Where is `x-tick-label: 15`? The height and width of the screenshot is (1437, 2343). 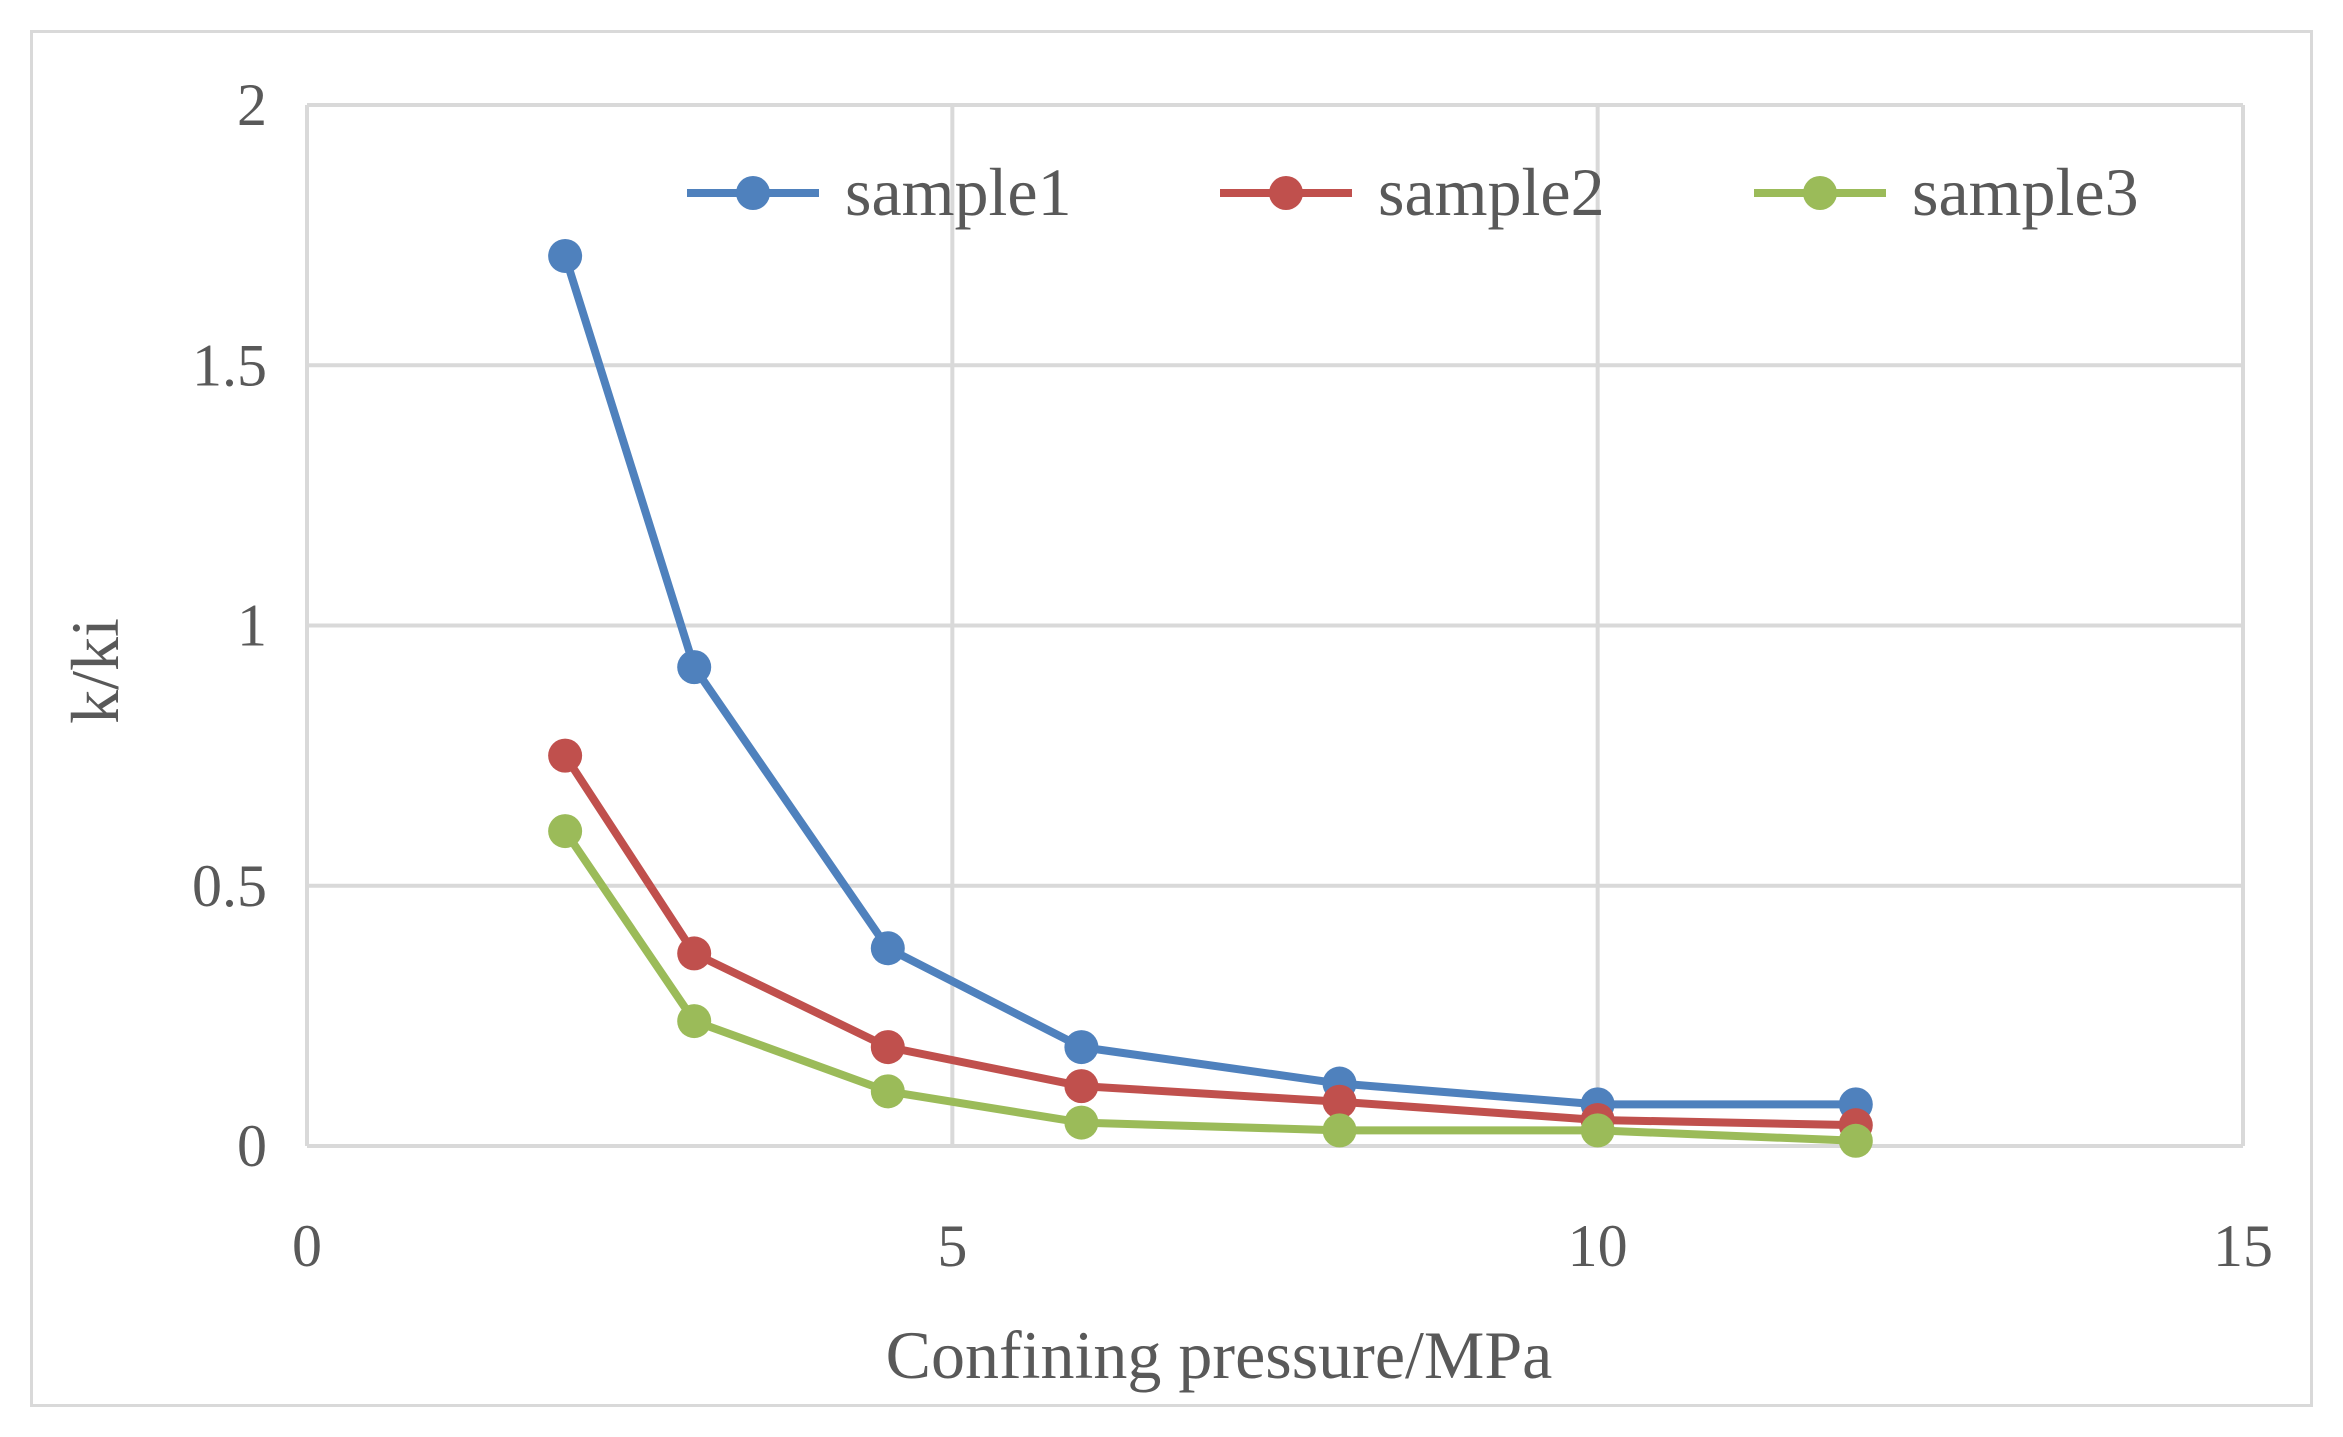 x-tick-label: 15 is located at coordinates (2243, 1246).